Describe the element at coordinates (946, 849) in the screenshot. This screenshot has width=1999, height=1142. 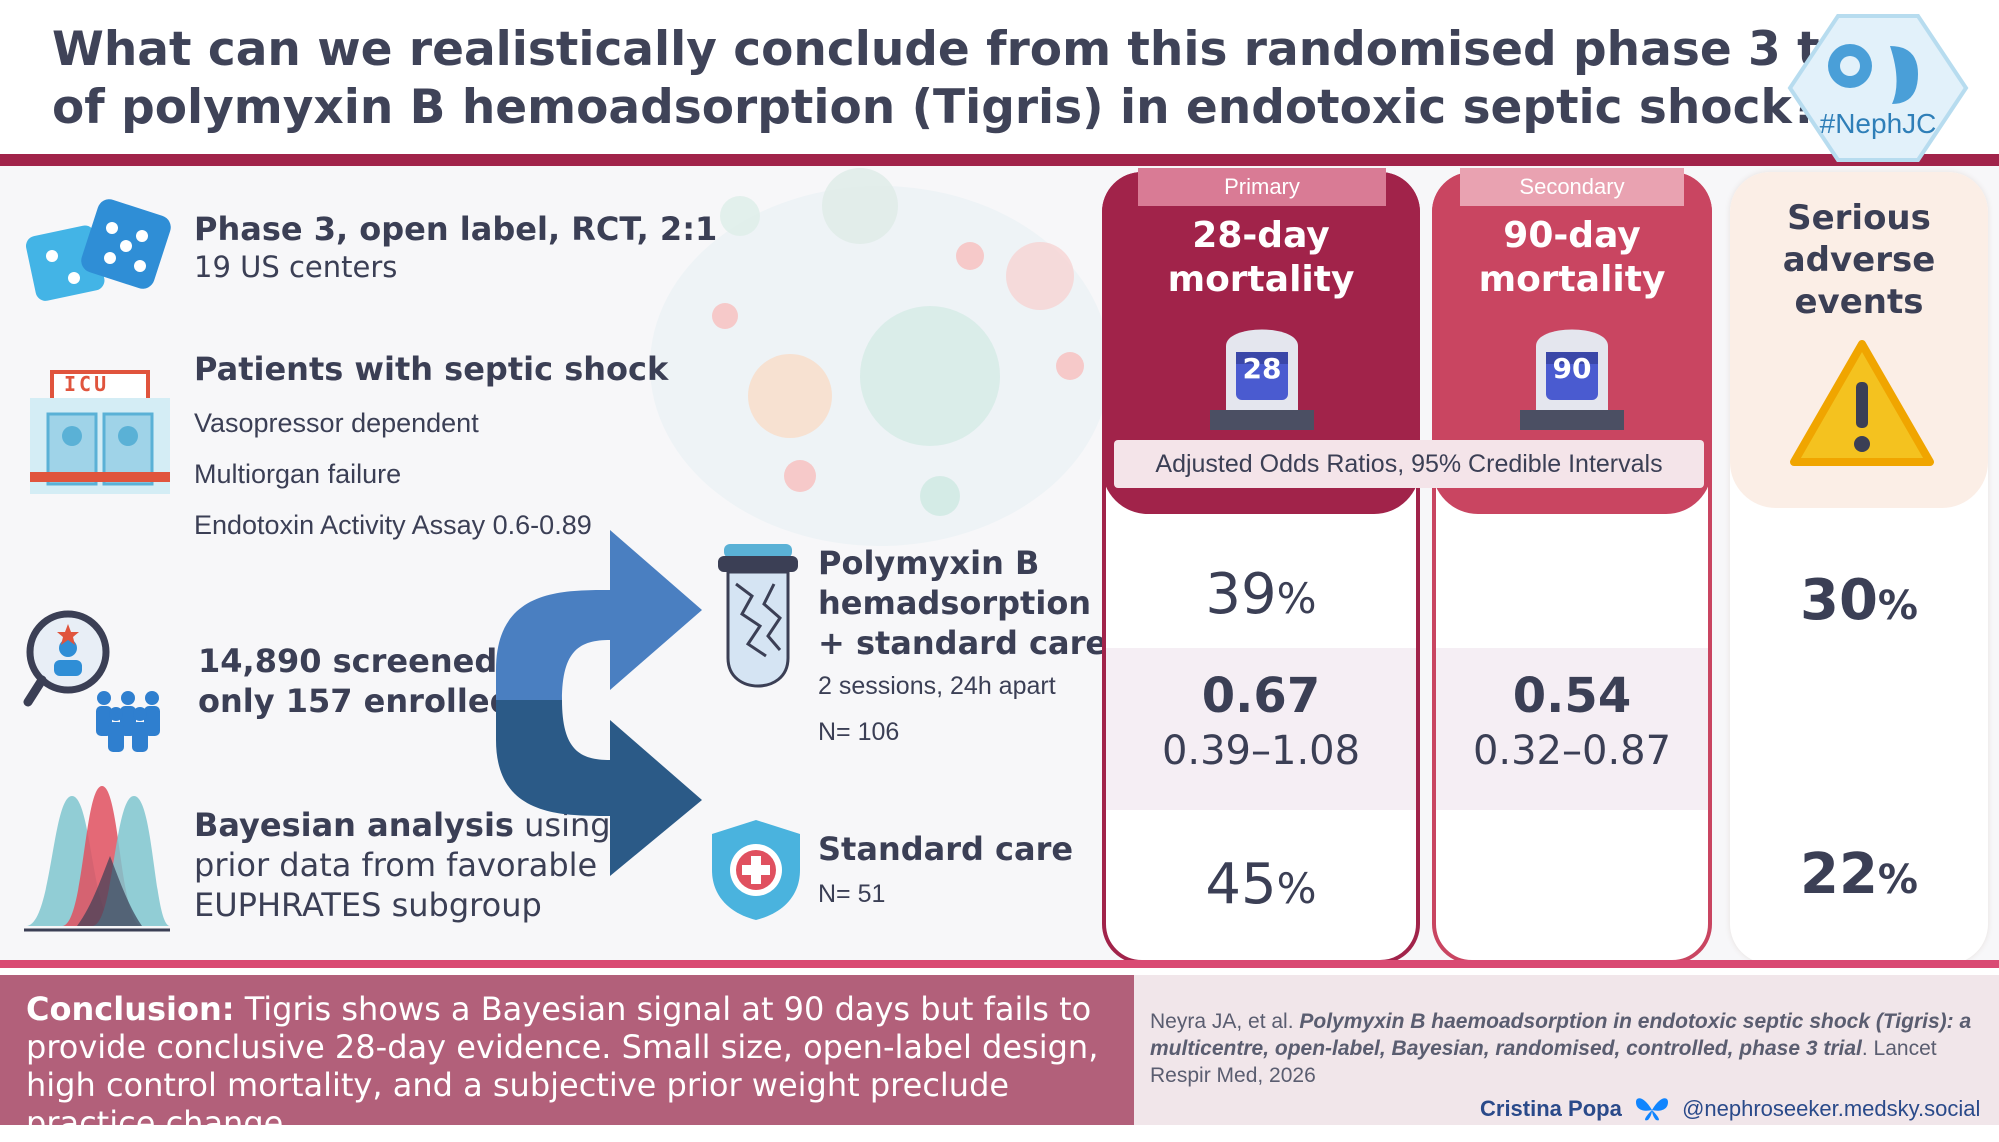
I see `control-name: Standard care` at that location.